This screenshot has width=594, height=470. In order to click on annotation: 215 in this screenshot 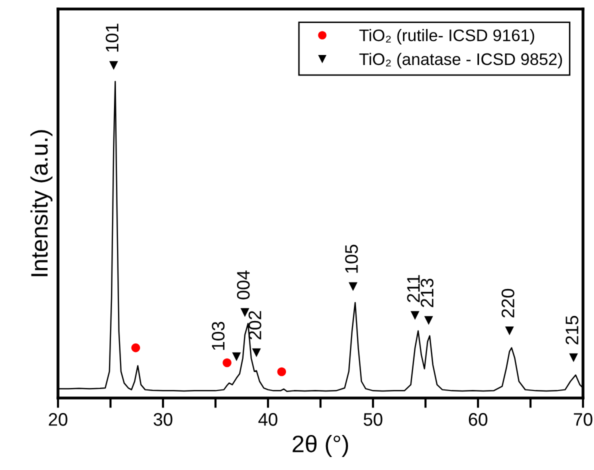, I will do `click(572, 330)`.